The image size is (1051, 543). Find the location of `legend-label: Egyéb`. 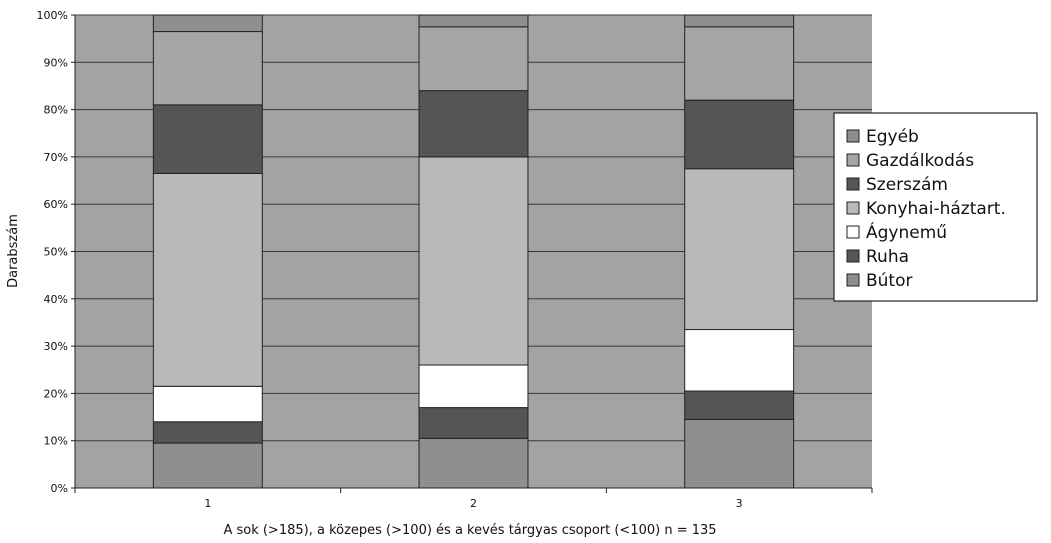

legend-label: Egyéb is located at coordinates (892, 137).